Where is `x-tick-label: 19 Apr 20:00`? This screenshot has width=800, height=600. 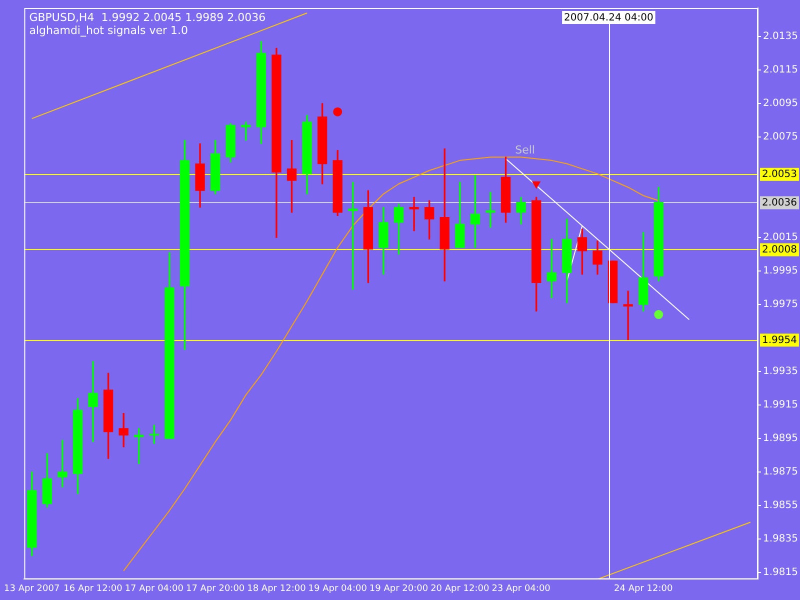
x-tick-label: 19 Apr 20:00 is located at coordinates (398, 589).